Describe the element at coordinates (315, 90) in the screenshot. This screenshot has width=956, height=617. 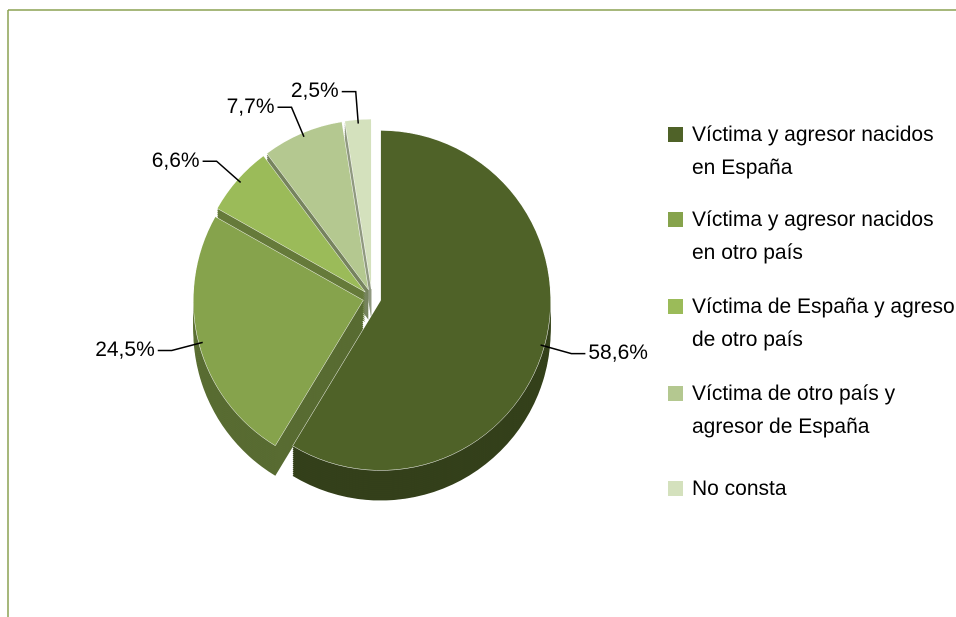
I see `data-label: 2,5%` at that location.